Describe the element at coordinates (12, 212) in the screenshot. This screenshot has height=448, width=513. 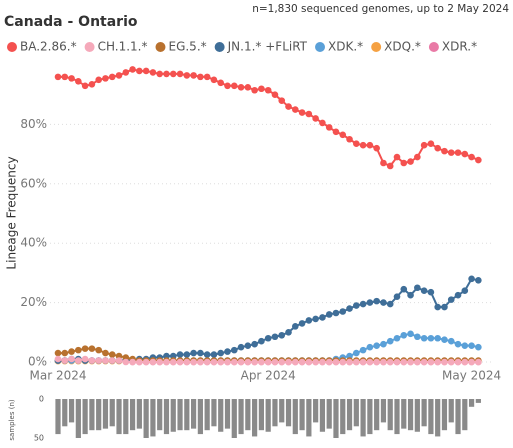
I see `y-axis-label: Lineage Frequency` at that location.